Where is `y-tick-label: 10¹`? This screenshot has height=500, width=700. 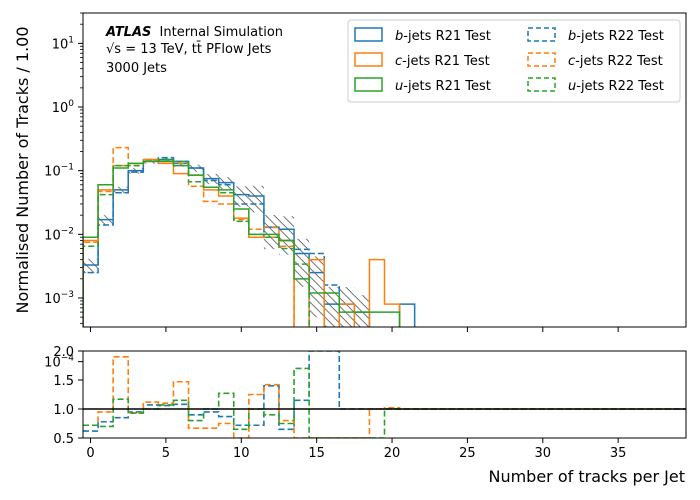 y-tick-label: 10¹ is located at coordinates (63, 43).